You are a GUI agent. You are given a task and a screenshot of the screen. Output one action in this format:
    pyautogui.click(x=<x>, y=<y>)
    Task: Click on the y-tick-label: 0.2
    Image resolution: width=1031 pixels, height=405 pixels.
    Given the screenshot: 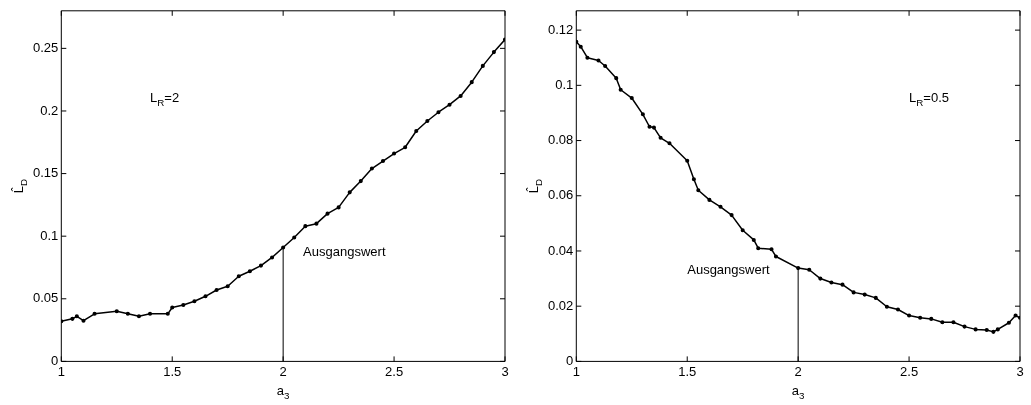 What is the action you would take?
    pyautogui.click(x=49, y=110)
    